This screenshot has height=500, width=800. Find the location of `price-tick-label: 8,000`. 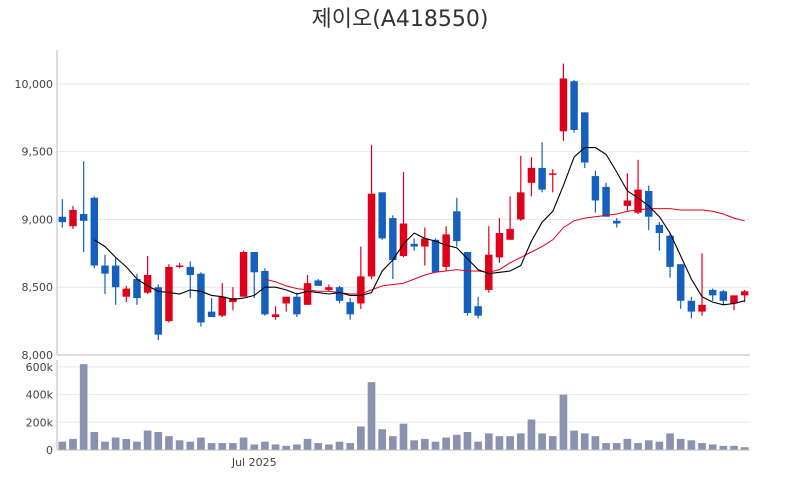

price-tick-label: 8,000 is located at coordinates (38, 355).